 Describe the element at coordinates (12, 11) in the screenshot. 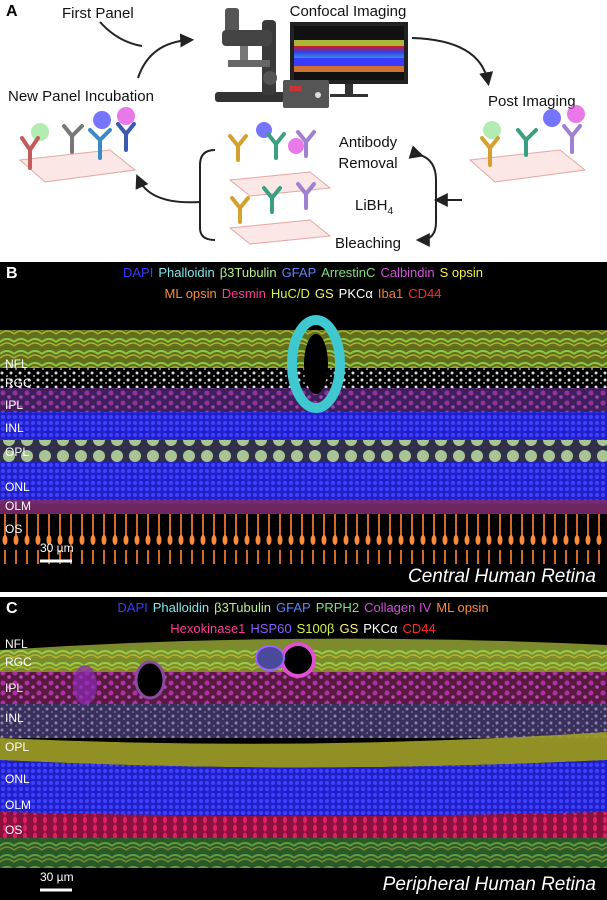

I see `panel-label: A` at that location.